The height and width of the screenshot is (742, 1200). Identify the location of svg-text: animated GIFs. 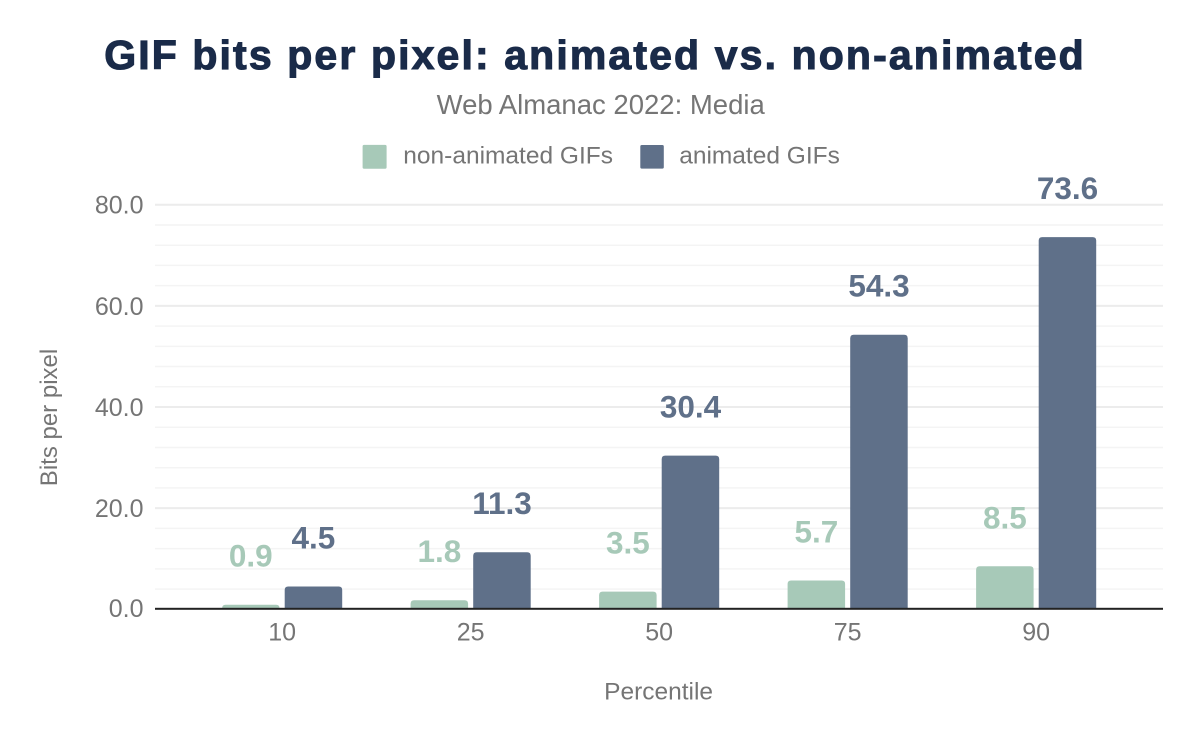
(759, 156).